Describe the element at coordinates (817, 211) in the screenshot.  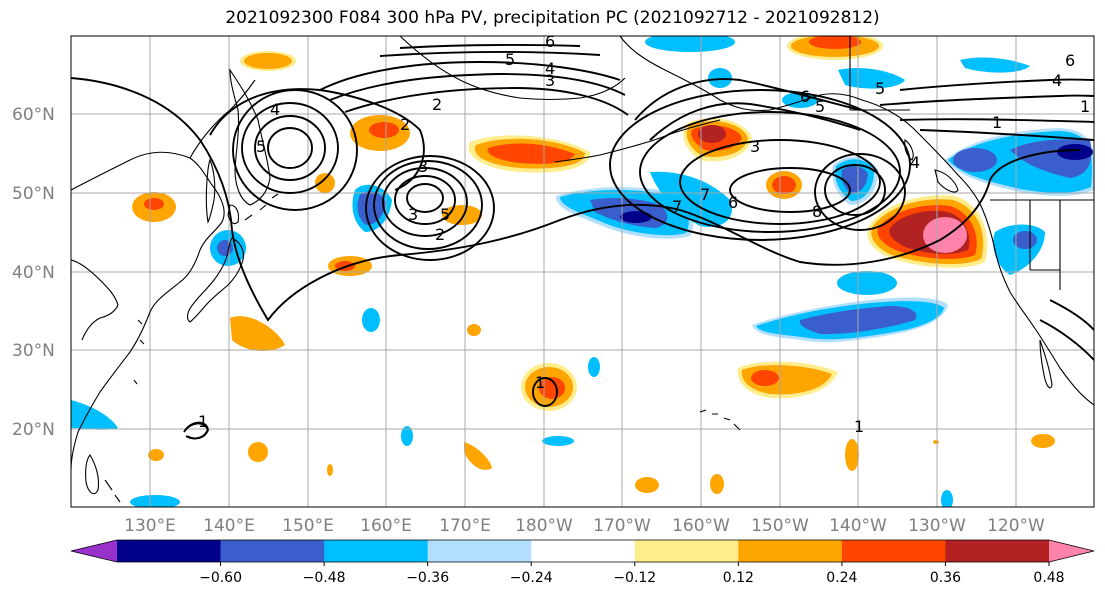
I see `contour-label: 8` at that location.